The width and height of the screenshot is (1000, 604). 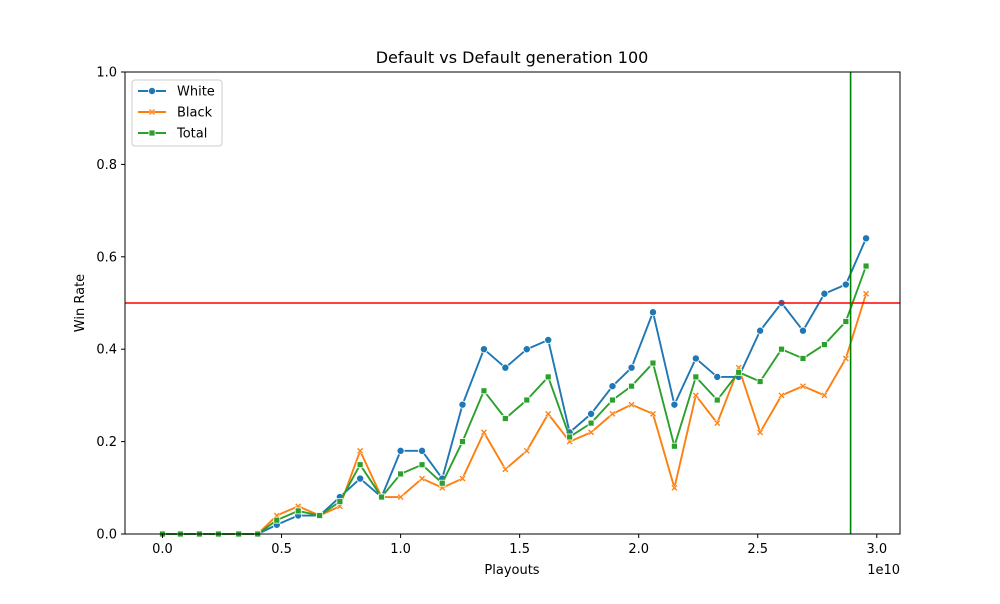 I want to click on x-tick-label: 0.5, so click(x=281, y=549).